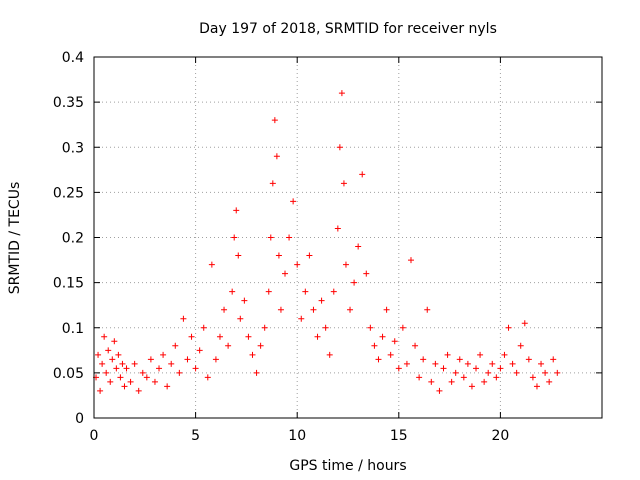 The image size is (640, 480). I want to click on y-tick-label: 0.3, so click(73, 148).